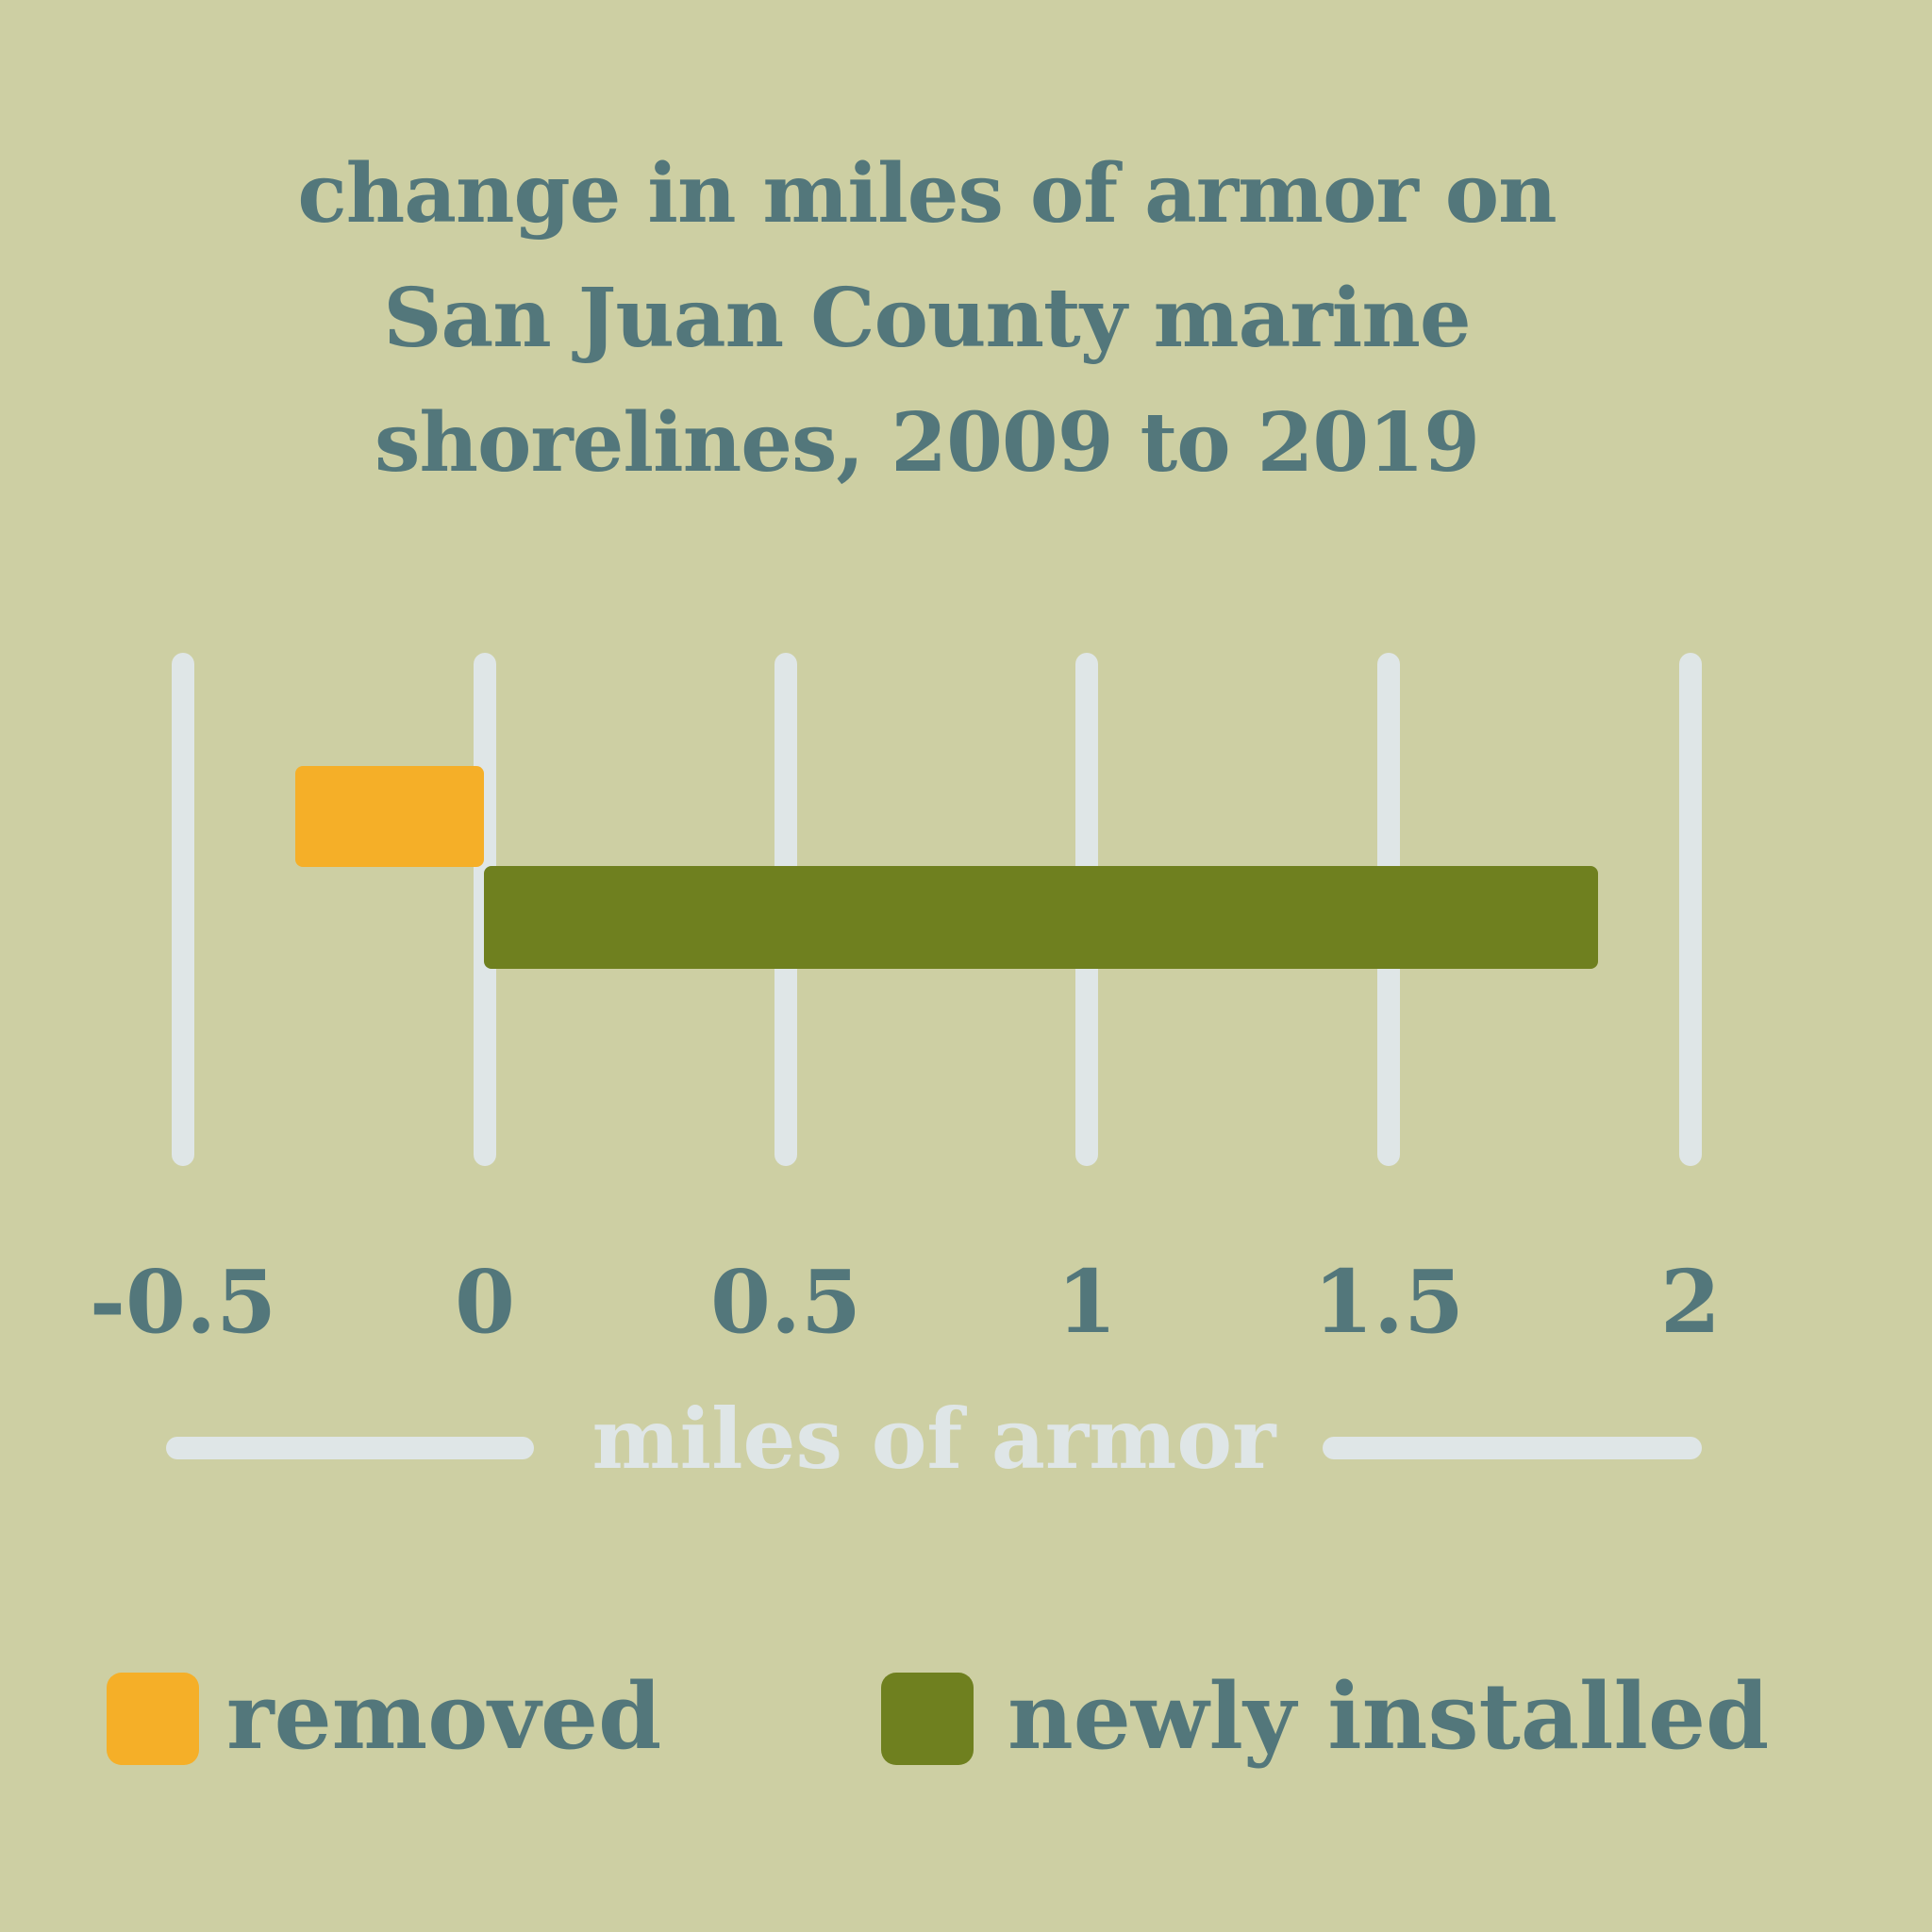  I want to click on tick-label: 0.5, so click(785, 1302).